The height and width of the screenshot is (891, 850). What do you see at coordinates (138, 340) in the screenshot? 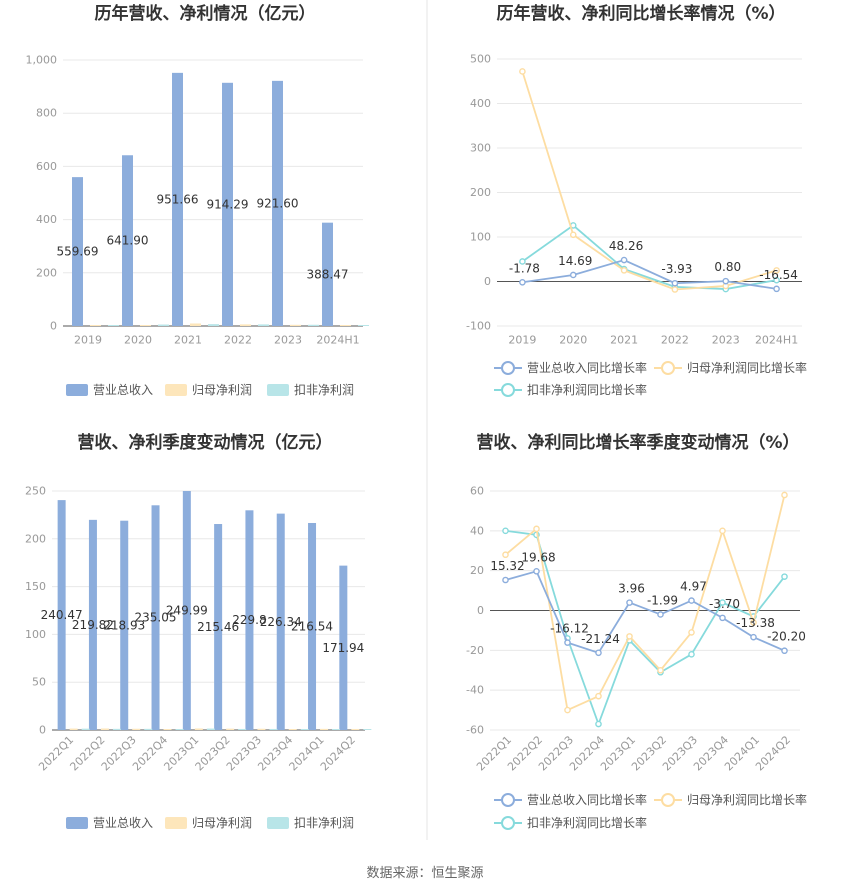
I see `x-tick-label: 2020` at bounding box center [138, 340].